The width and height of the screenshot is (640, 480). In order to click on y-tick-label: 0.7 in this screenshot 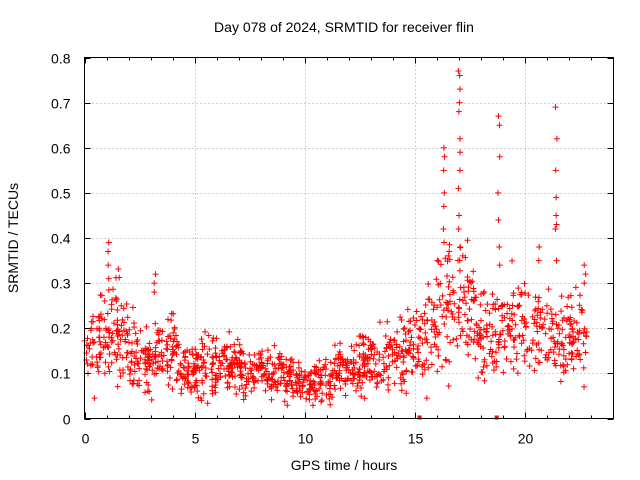, I will do `click(61, 104)`.